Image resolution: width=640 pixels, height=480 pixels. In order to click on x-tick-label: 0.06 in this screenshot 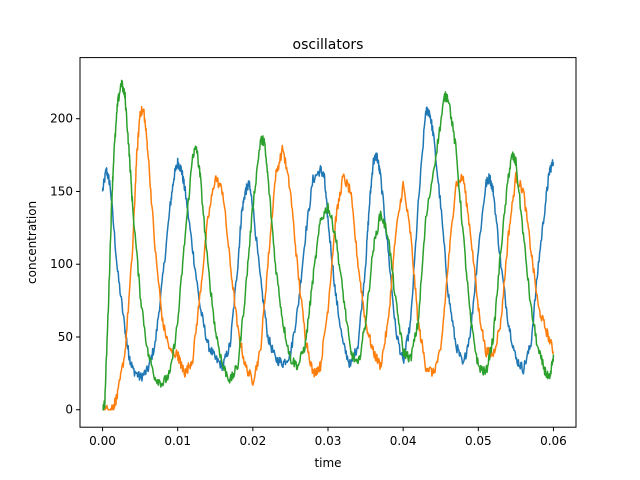, I will do `click(553, 441)`.